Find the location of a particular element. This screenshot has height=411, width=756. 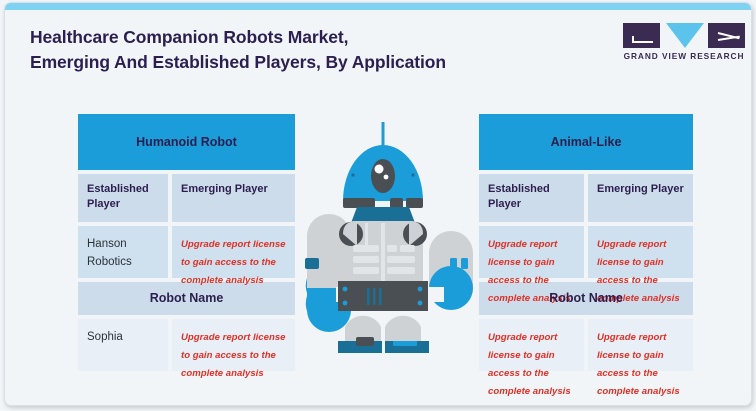

cell-established-player-value: Hanson Robotics is located at coordinates (123, 252).